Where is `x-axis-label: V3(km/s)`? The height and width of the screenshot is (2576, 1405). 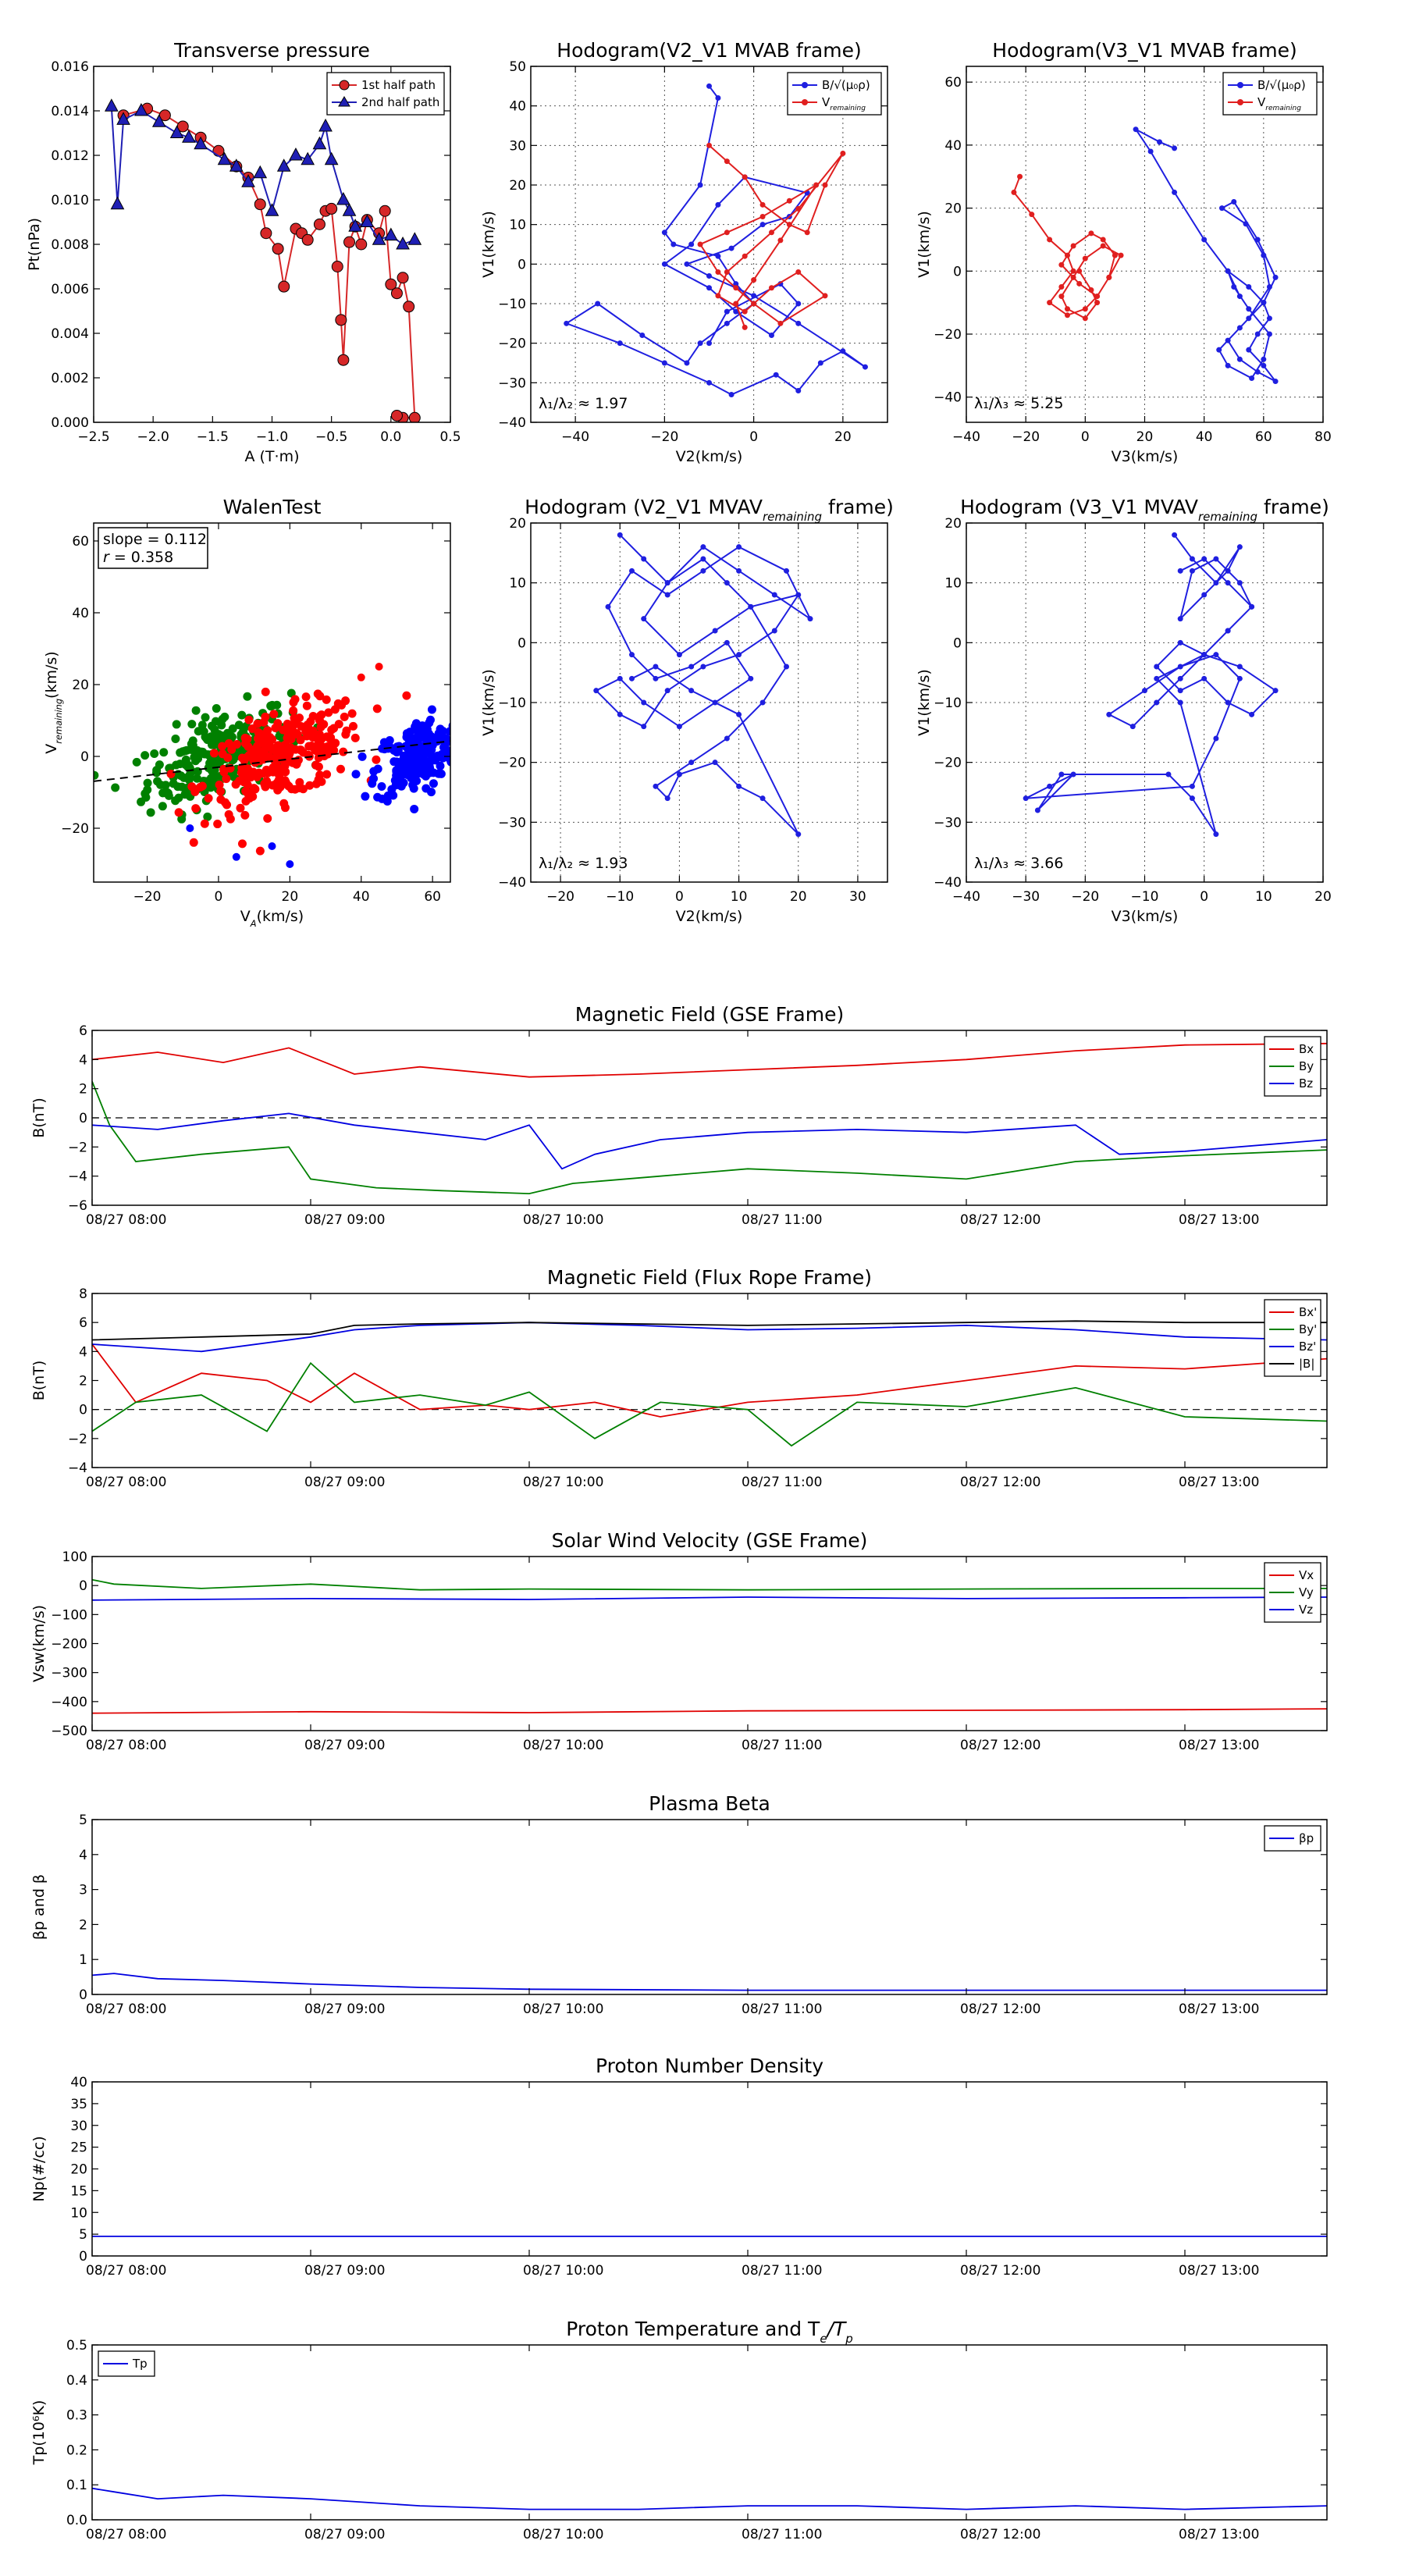
x-axis-label: V3(km/s) is located at coordinates (1146, 456).